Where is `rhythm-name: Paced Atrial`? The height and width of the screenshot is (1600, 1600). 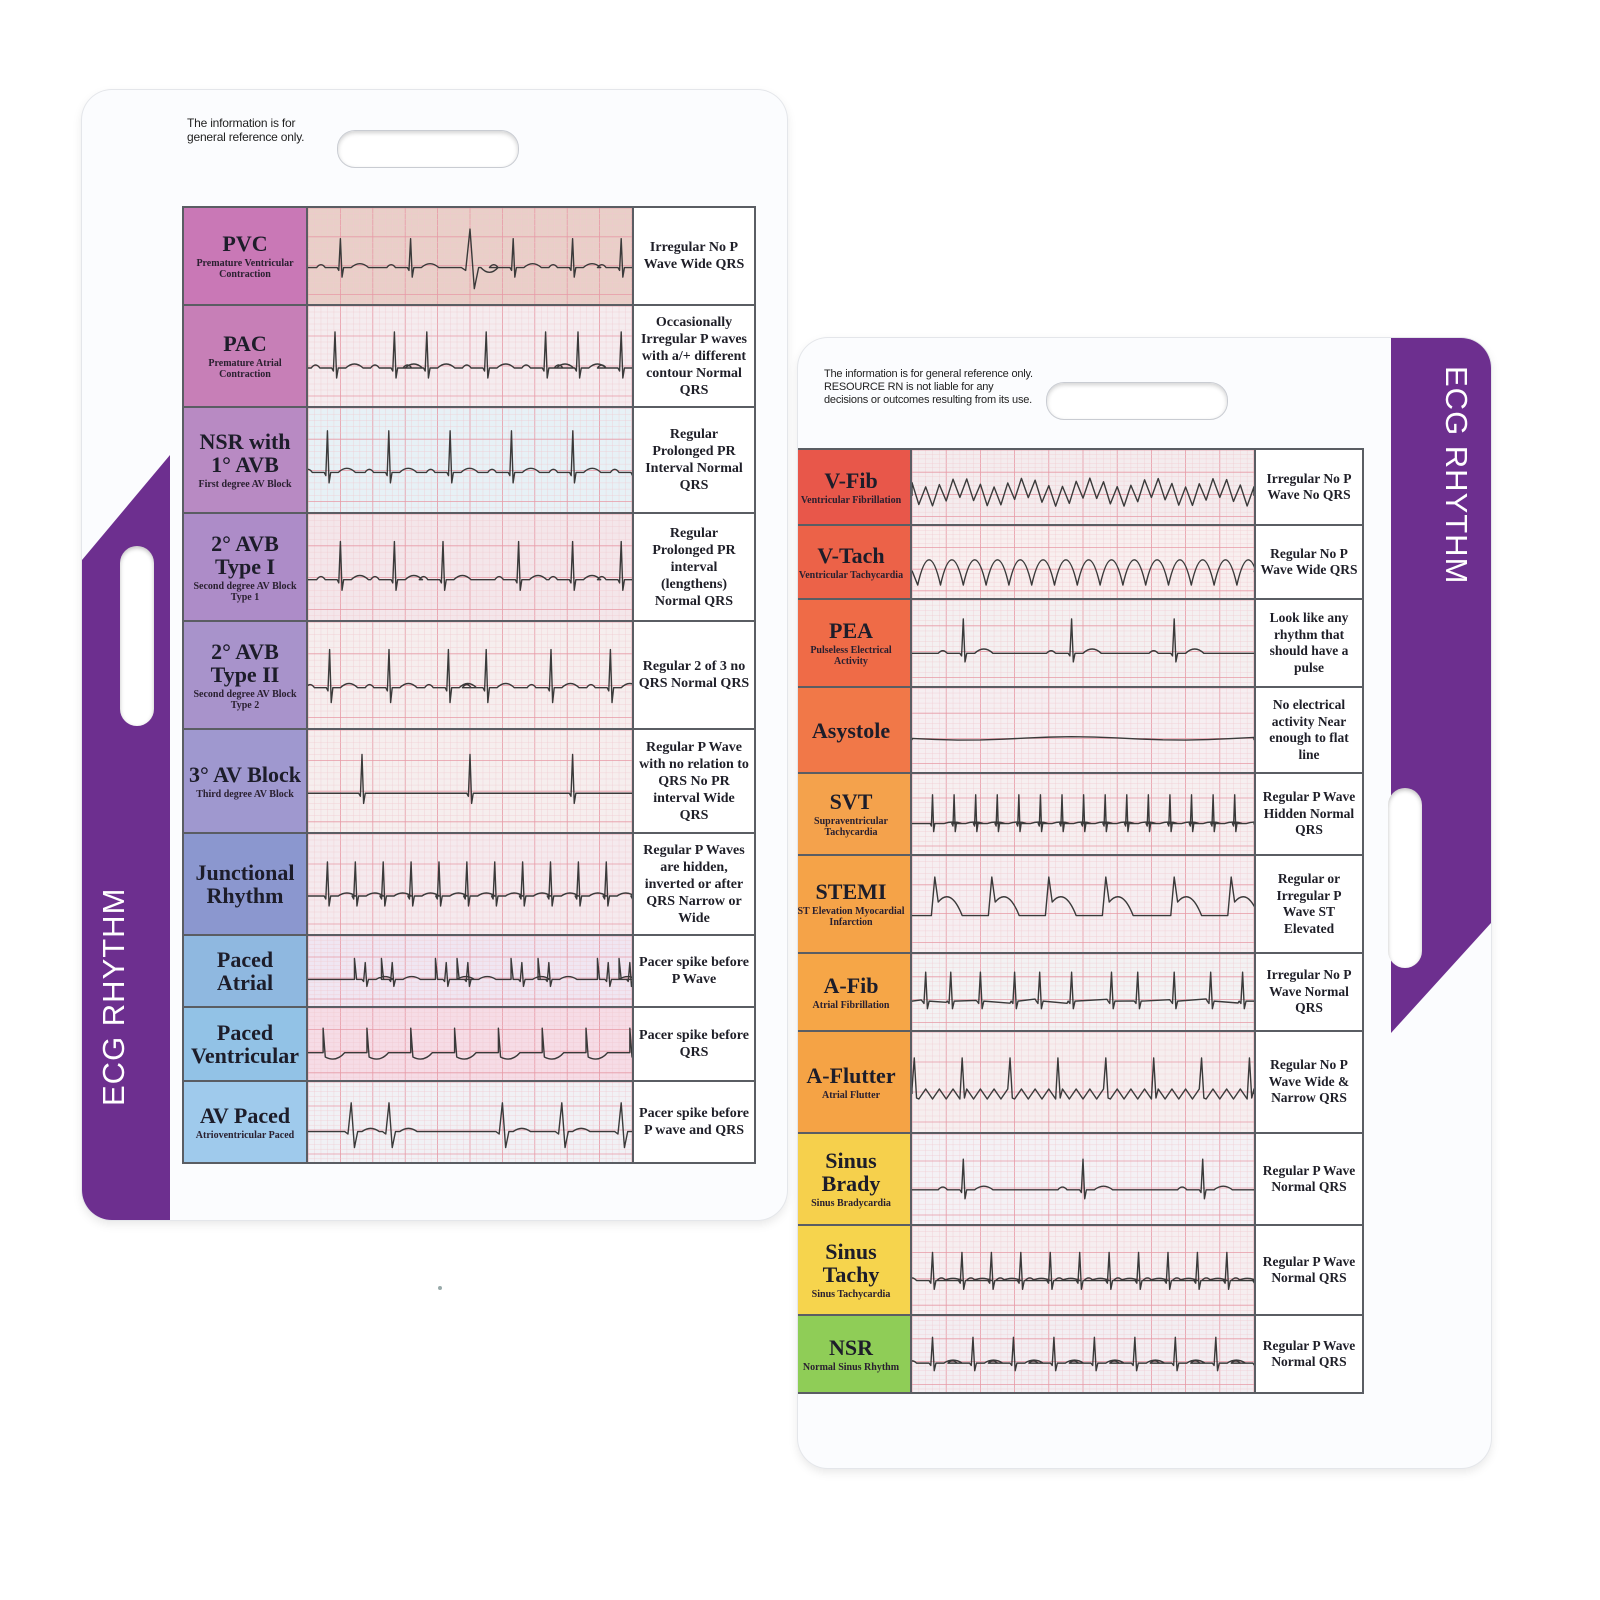 rhythm-name: Paced Atrial is located at coordinates (245, 971).